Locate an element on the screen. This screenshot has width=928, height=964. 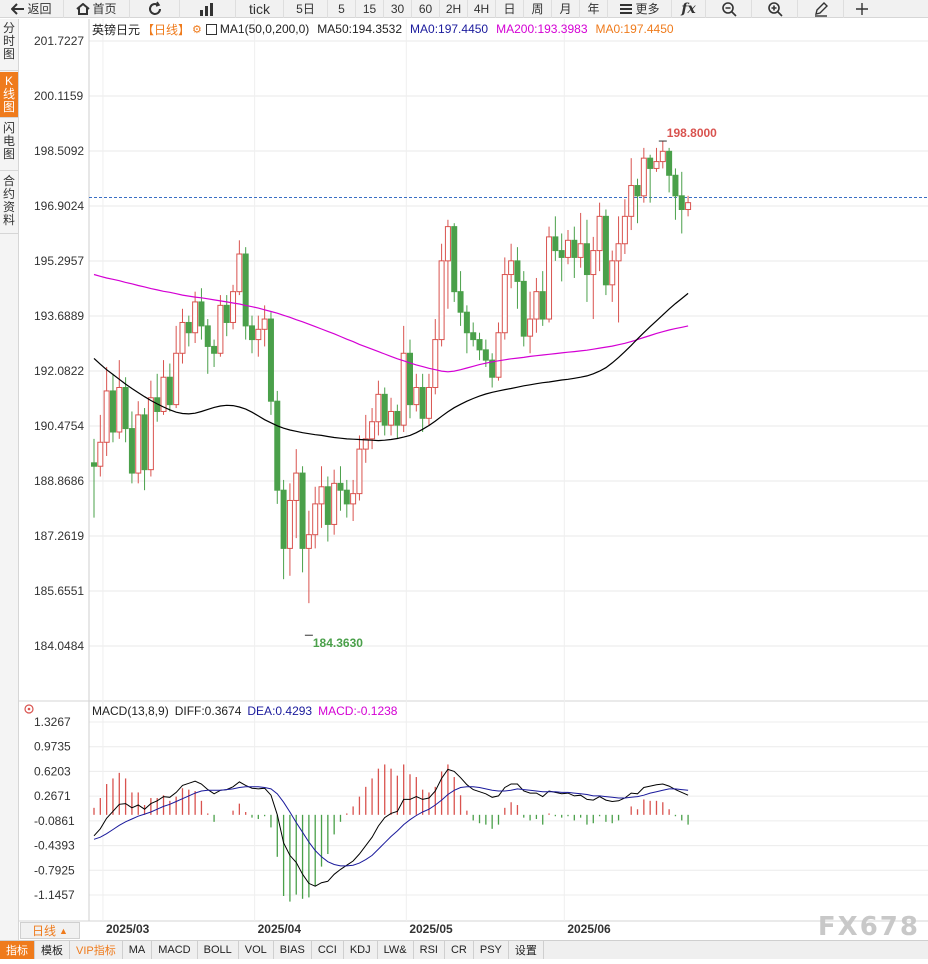
period-5d: 5日 is located at coordinates (306, 9).